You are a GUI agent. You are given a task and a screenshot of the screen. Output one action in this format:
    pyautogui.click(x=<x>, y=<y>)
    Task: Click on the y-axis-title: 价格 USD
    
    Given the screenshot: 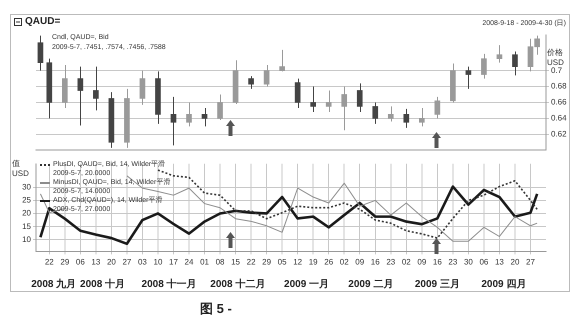 What is the action you would take?
    pyautogui.click(x=556, y=57)
    